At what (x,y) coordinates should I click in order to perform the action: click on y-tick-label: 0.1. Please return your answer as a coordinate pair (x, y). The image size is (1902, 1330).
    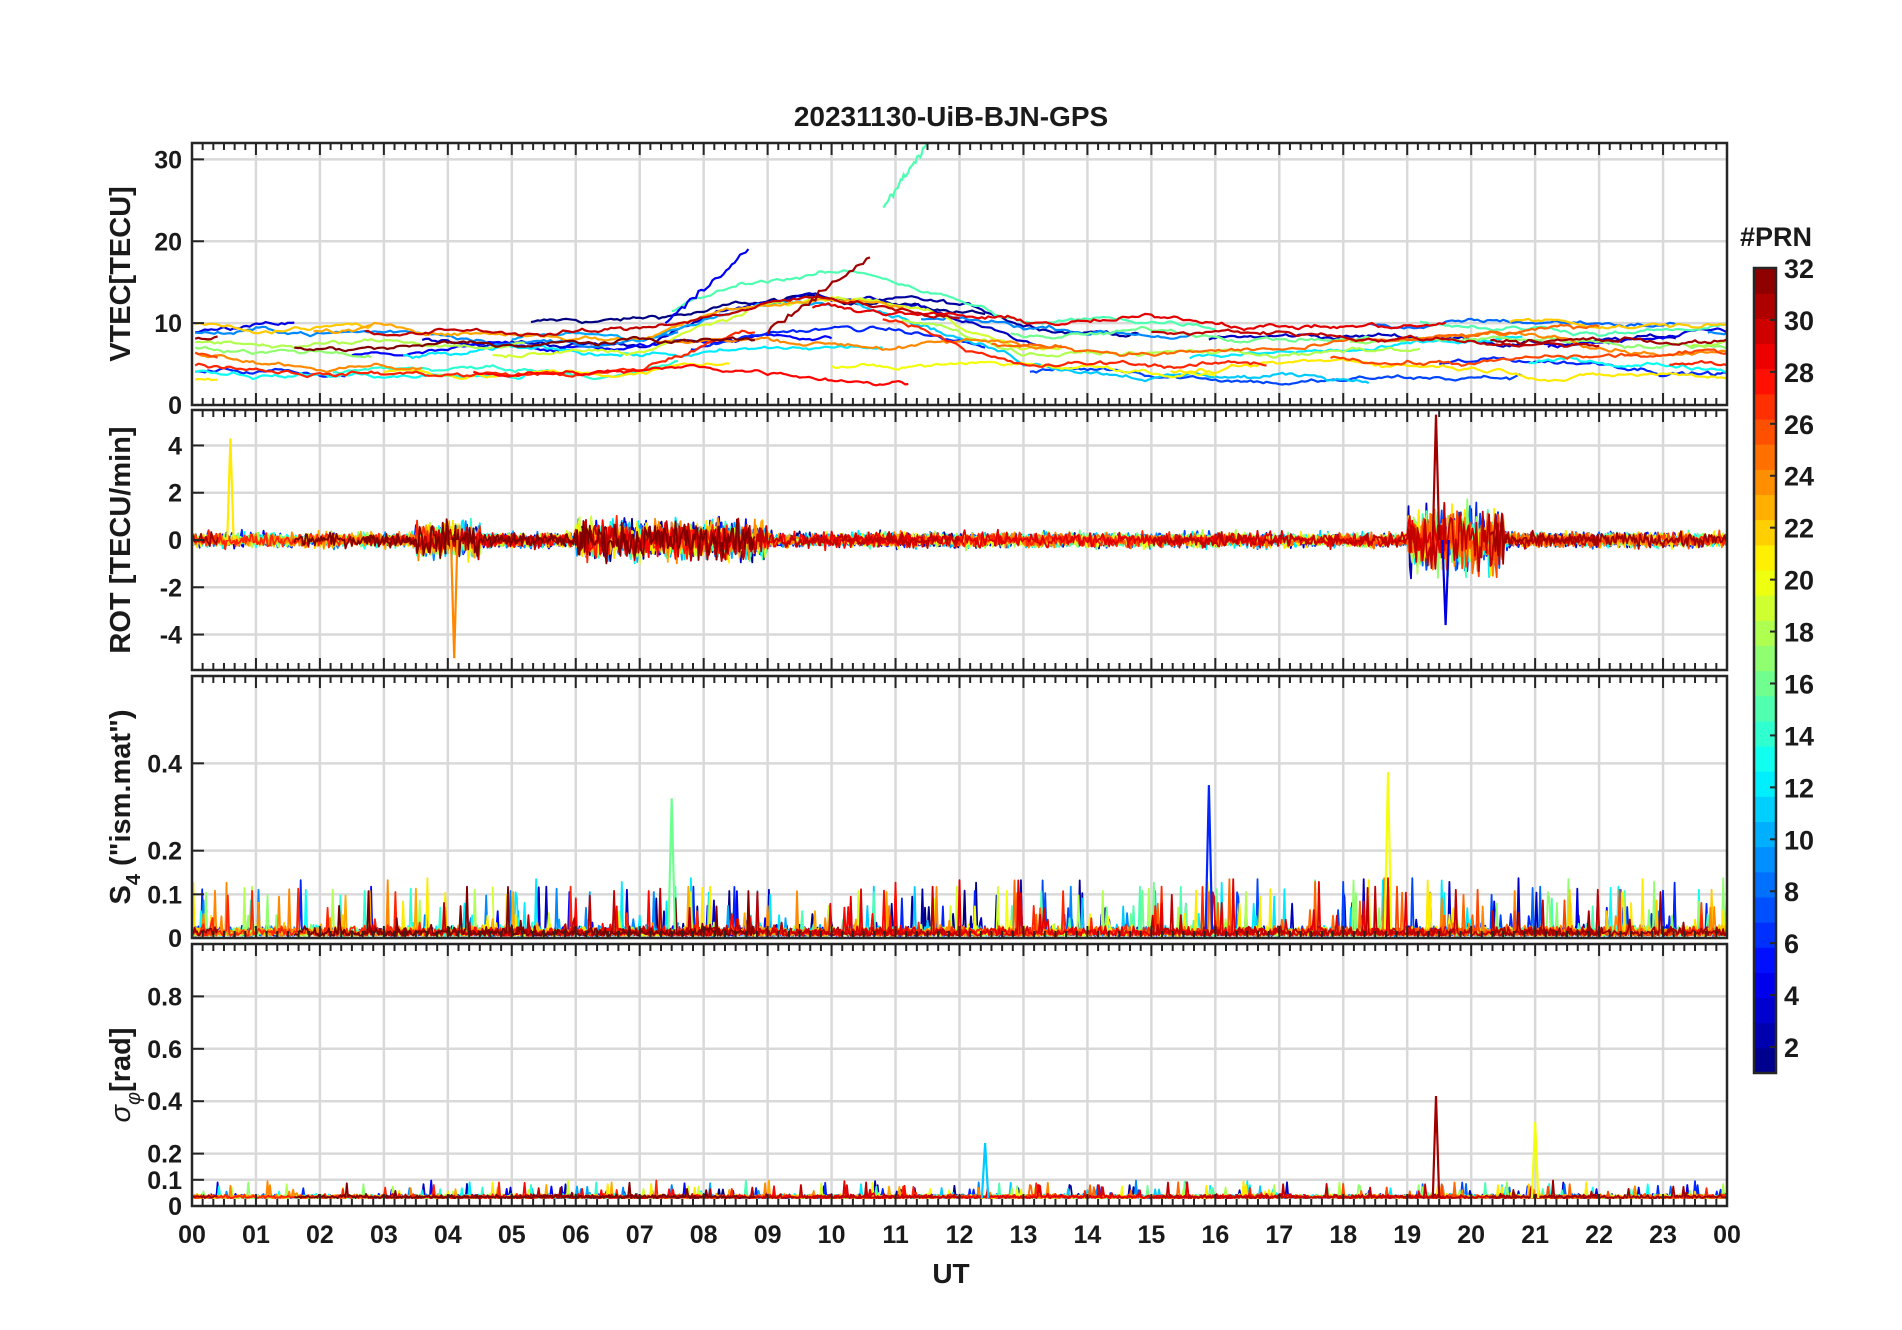
    Looking at the image, I should click on (164, 1181).